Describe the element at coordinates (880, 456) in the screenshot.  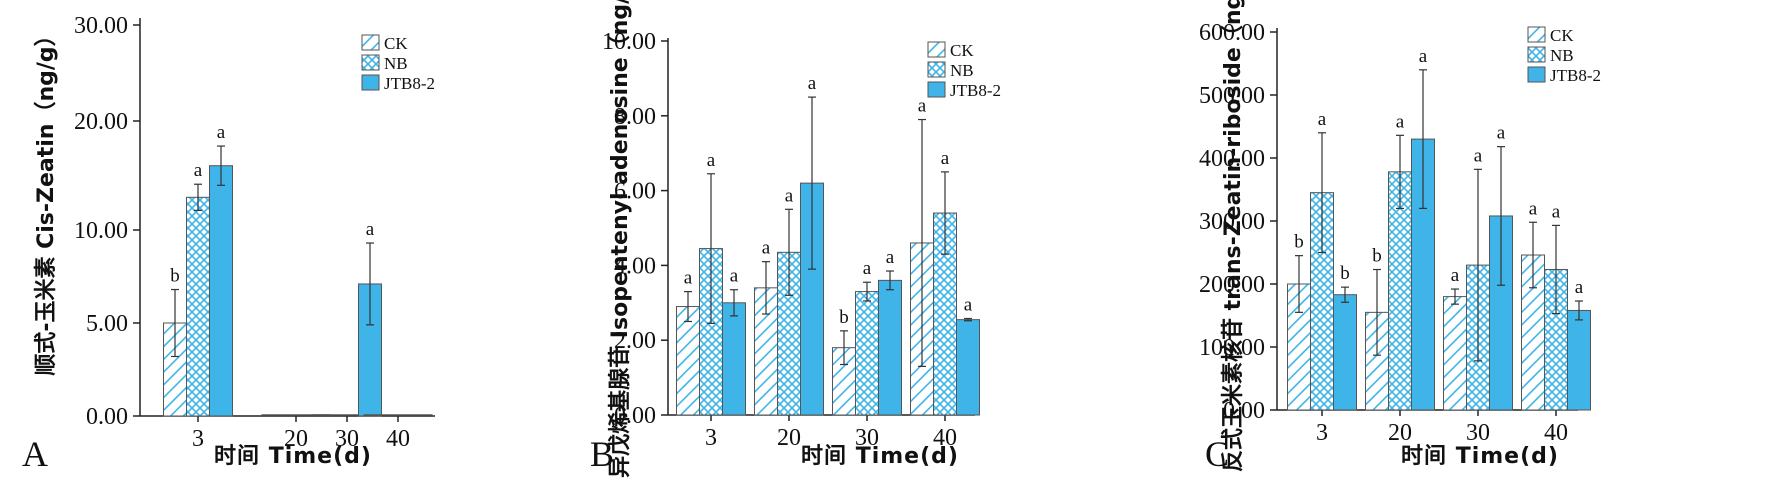
I see `panel-b-xlabel: 时间 Time(d)` at that location.